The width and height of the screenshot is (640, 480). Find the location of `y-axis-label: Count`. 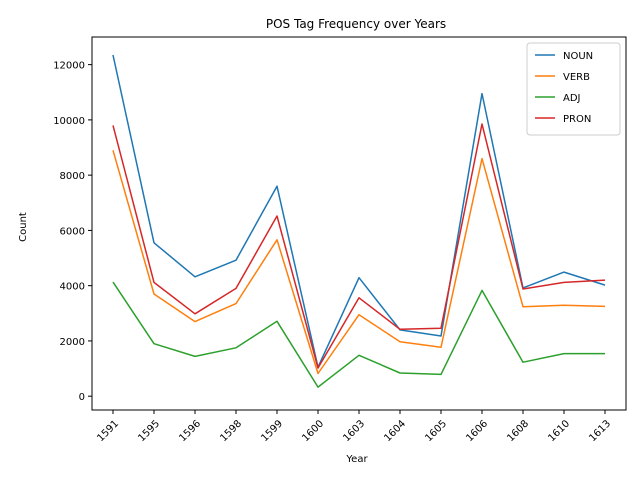

y-axis-label: Count is located at coordinates (23, 227).